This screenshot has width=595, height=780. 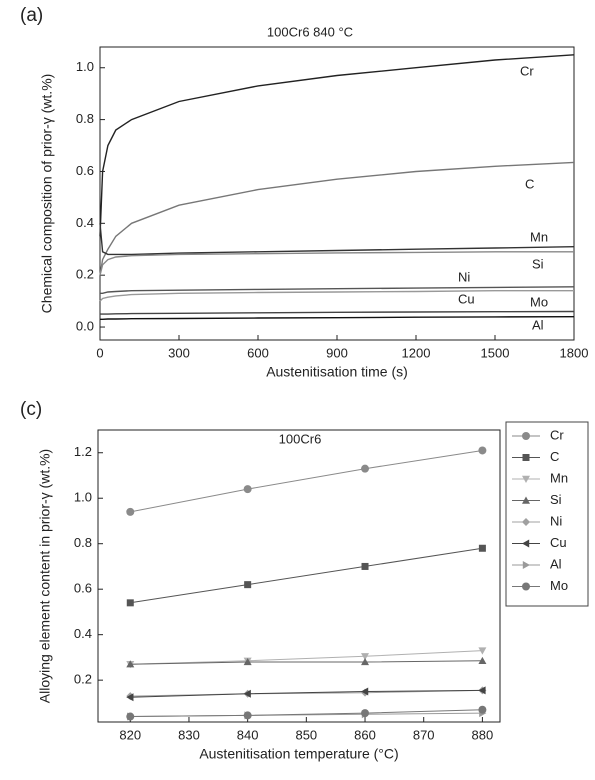 I want to click on line-label: Ni, so click(x=464, y=276).